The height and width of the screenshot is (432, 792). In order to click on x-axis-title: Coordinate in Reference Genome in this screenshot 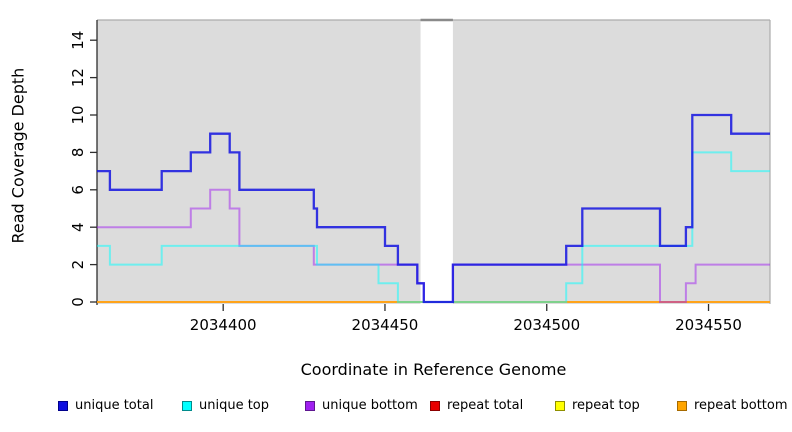, I will do `click(433, 369)`.